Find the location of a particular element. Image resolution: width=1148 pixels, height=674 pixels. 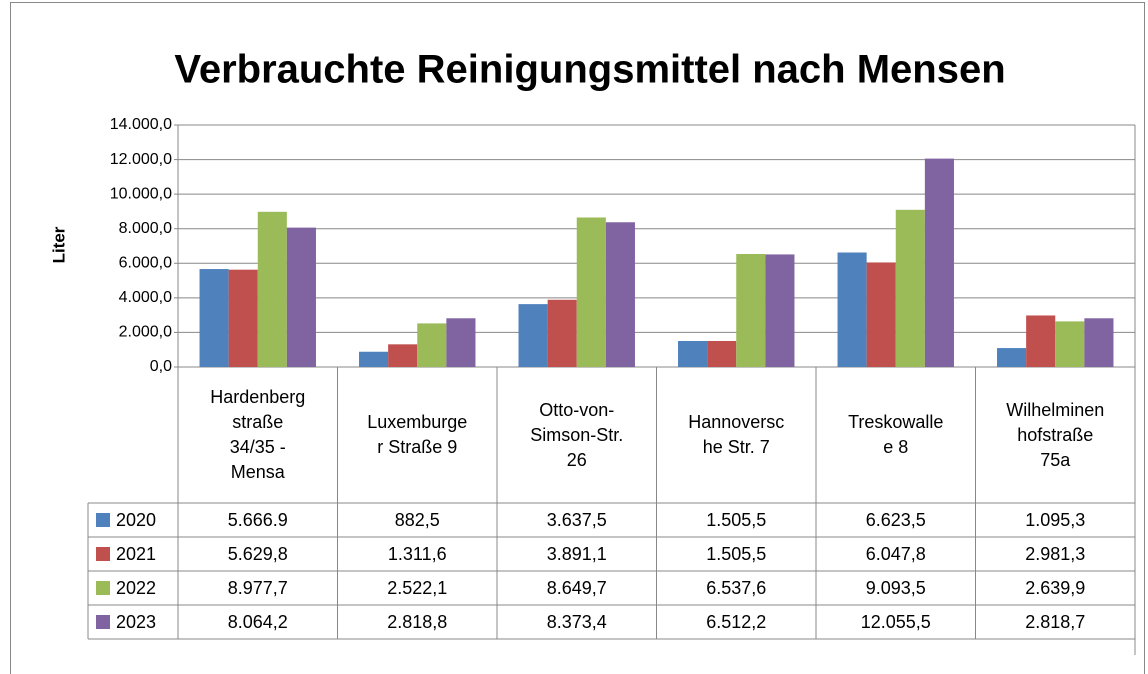

table-value: 3.637,5 is located at coordinates (576, 519).